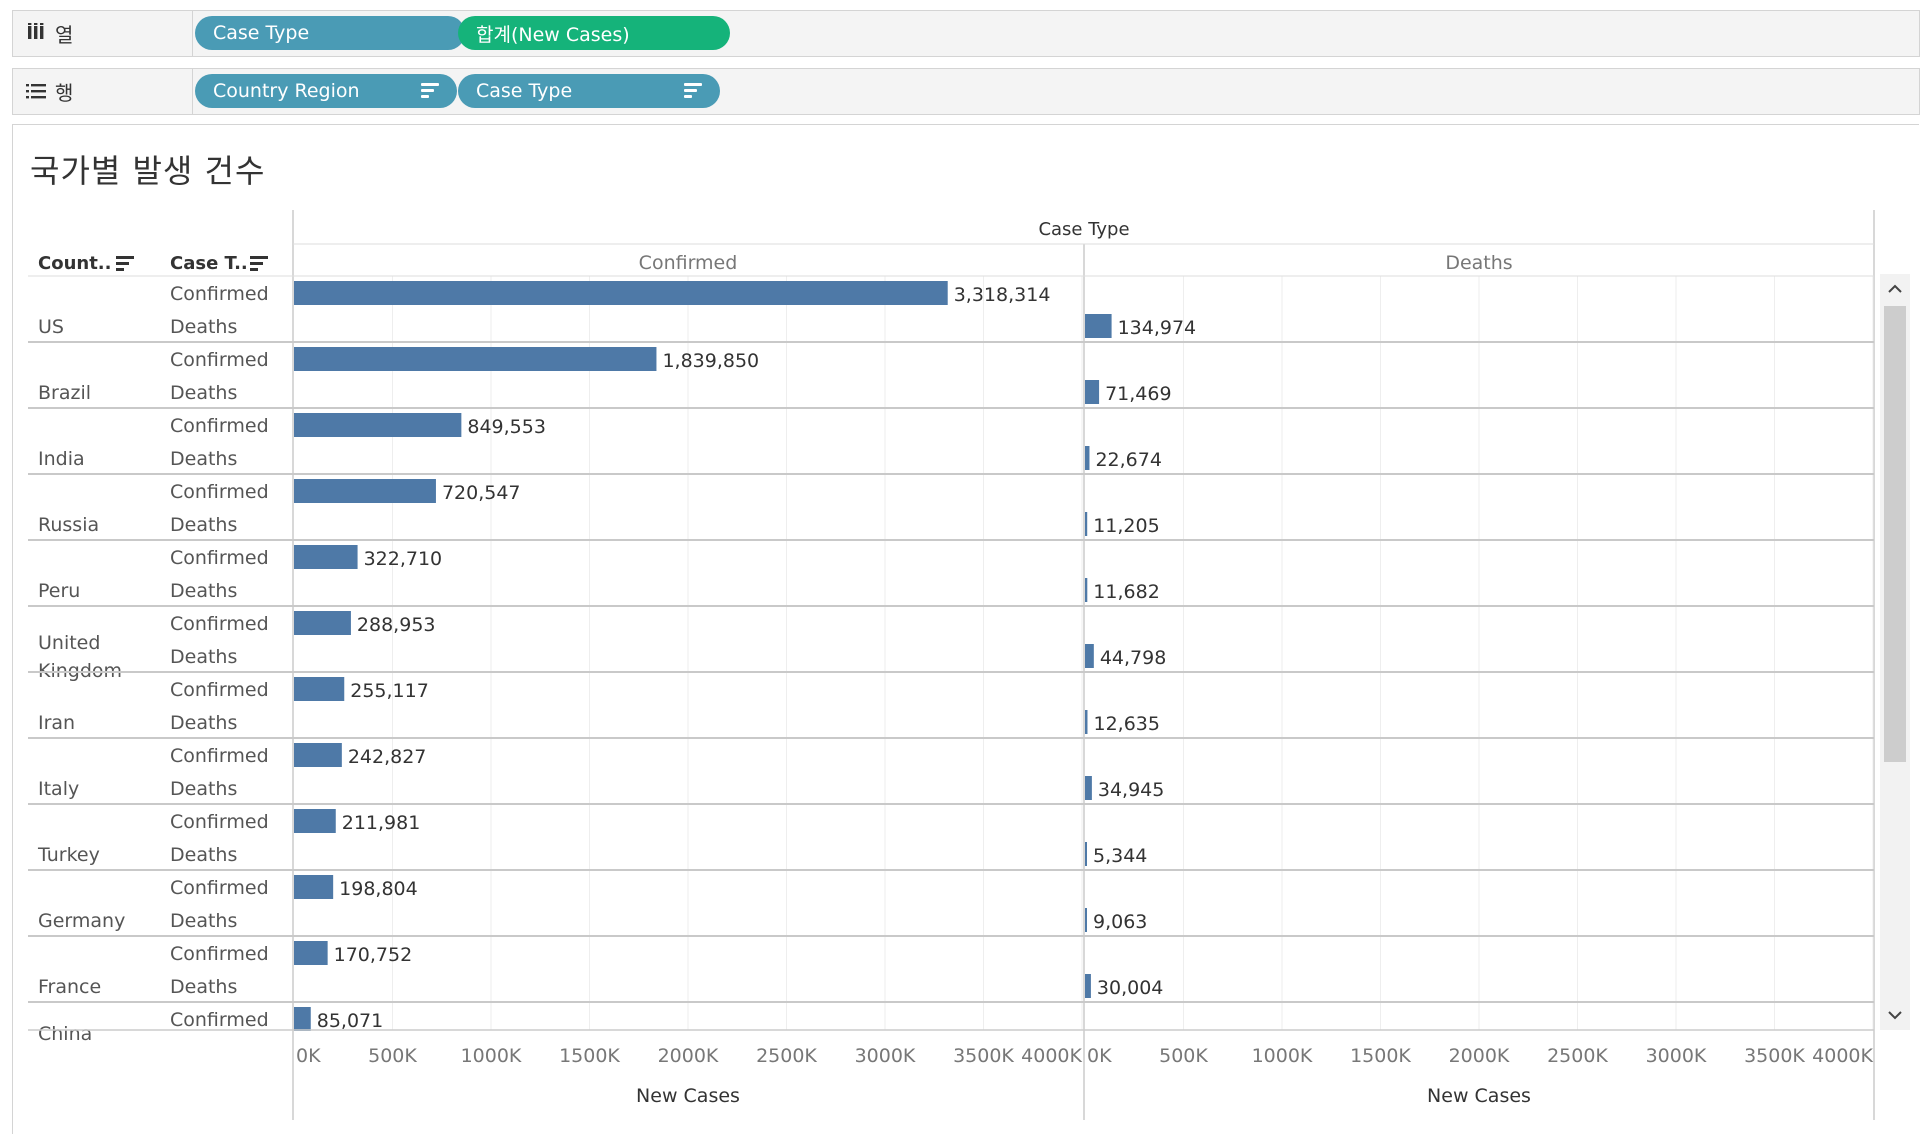  What do you see at coordinates (1126, 724) in the screenshot?
I see `data-label-deaths: 12,635` at bounding box center [1126, 724].